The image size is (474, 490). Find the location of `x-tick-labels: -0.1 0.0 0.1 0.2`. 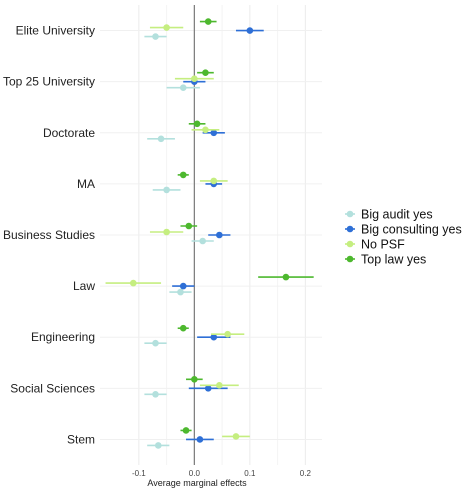

x-tick-labels: -0.1 0.0 0.1 0.2 is located at coordinates (222, 473).